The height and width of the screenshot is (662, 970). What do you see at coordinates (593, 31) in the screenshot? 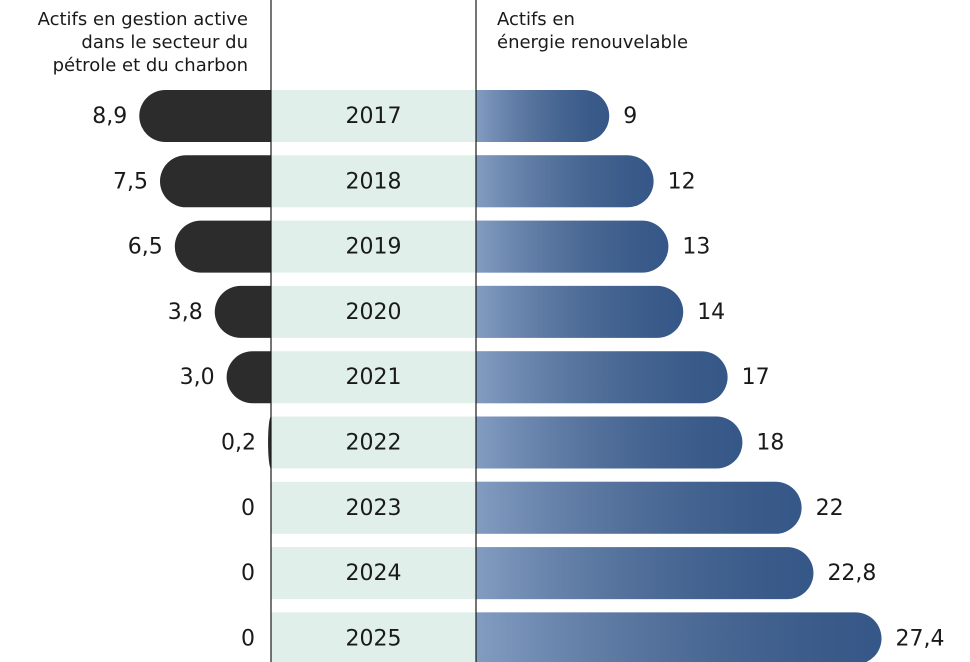
I see `legend-right: Actifs en énergie renouvelable` at bounding box center [593, 31].